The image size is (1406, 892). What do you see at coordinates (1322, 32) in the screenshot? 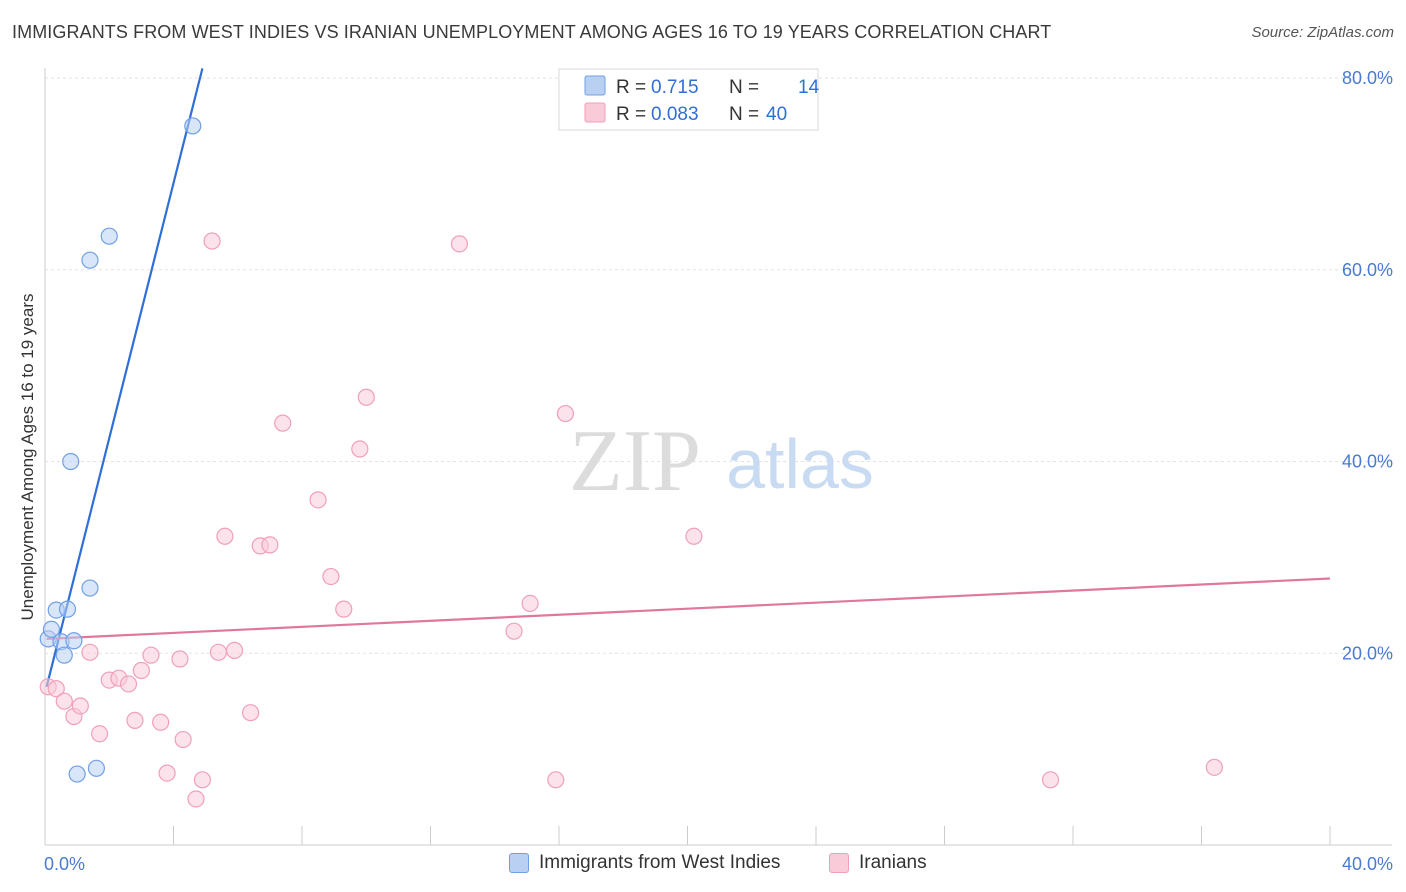
I see `source-credit: Source: ZipAtlas.com` at bounding box center [1322, 32].